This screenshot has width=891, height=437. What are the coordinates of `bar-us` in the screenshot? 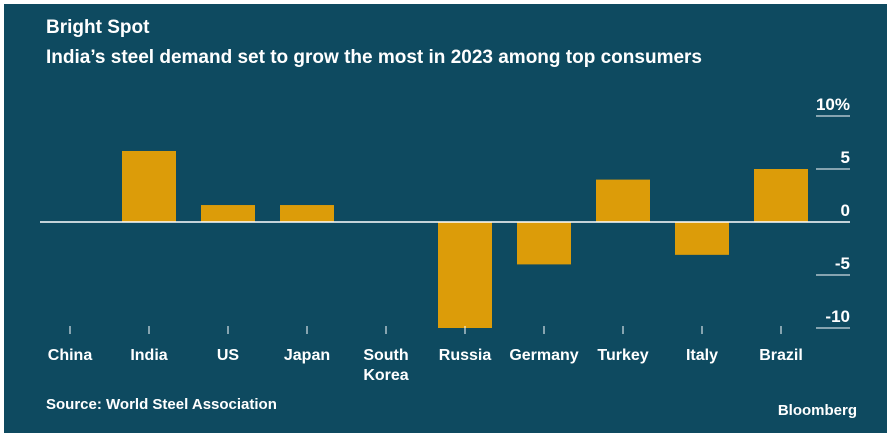 It's located at (228, 213).